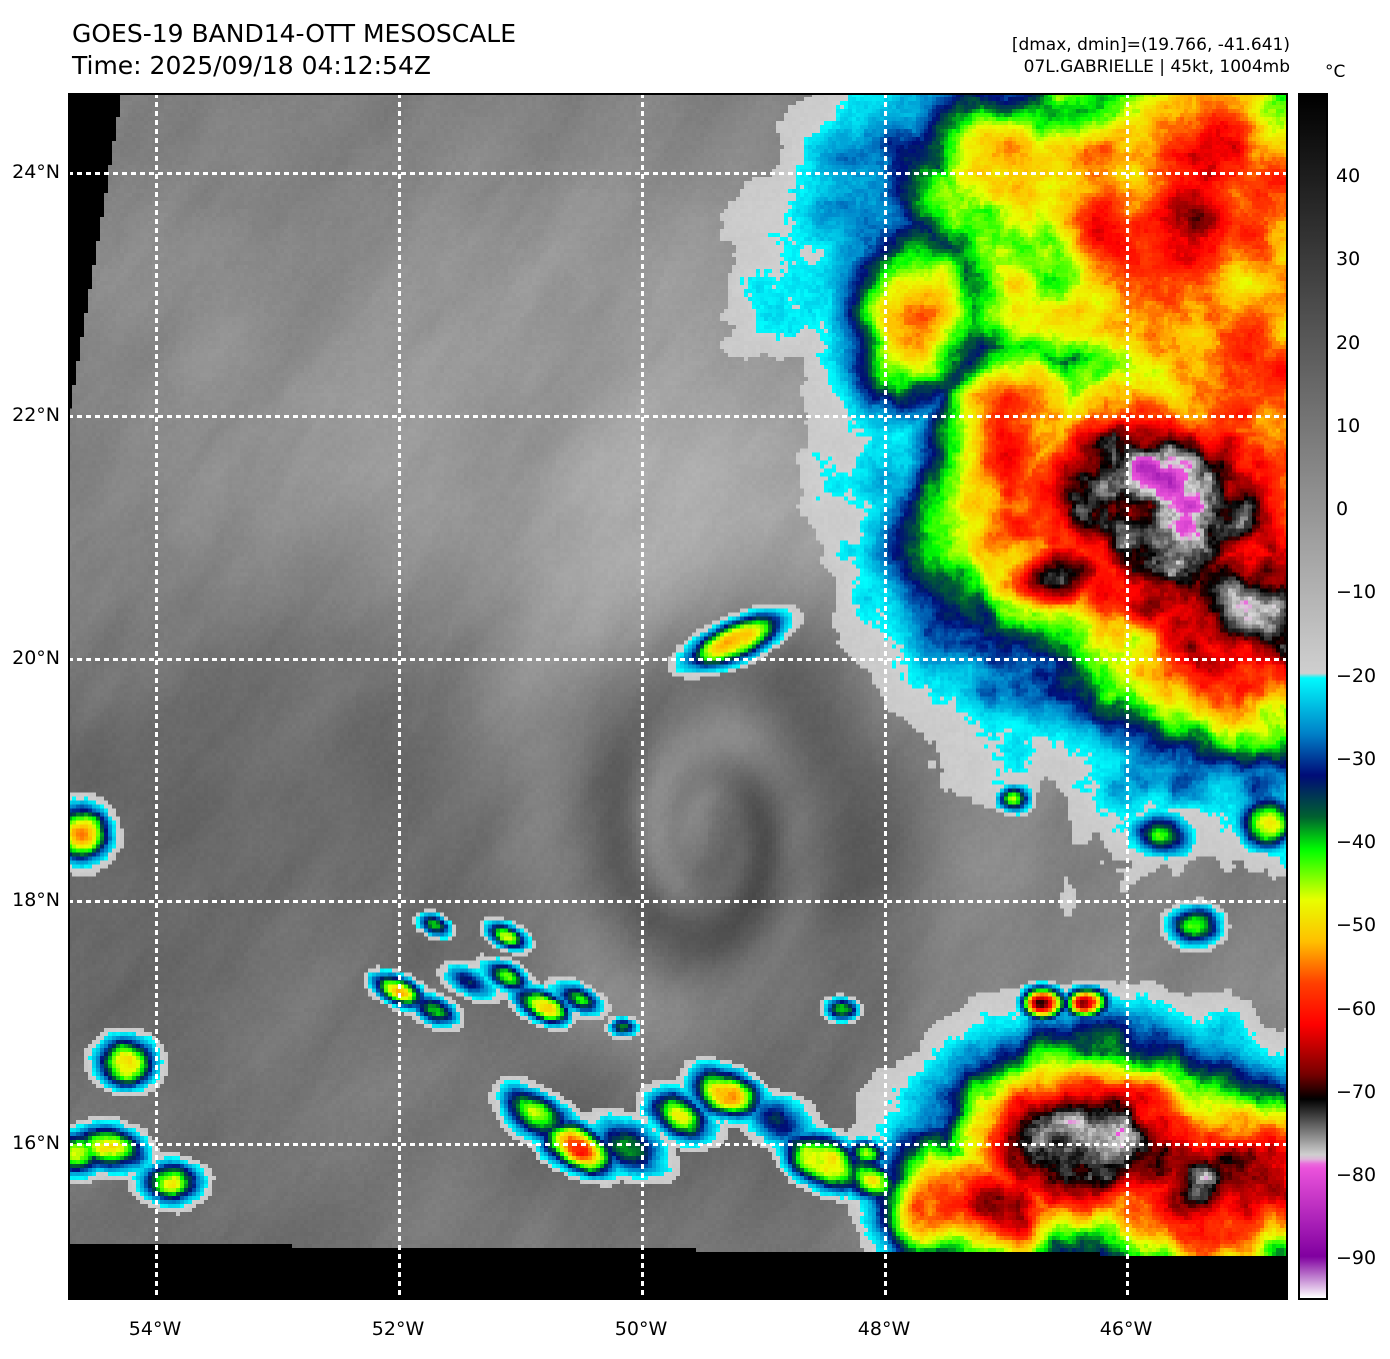  I want to click on lat-tick-22: 22°N, so click(36, 415).